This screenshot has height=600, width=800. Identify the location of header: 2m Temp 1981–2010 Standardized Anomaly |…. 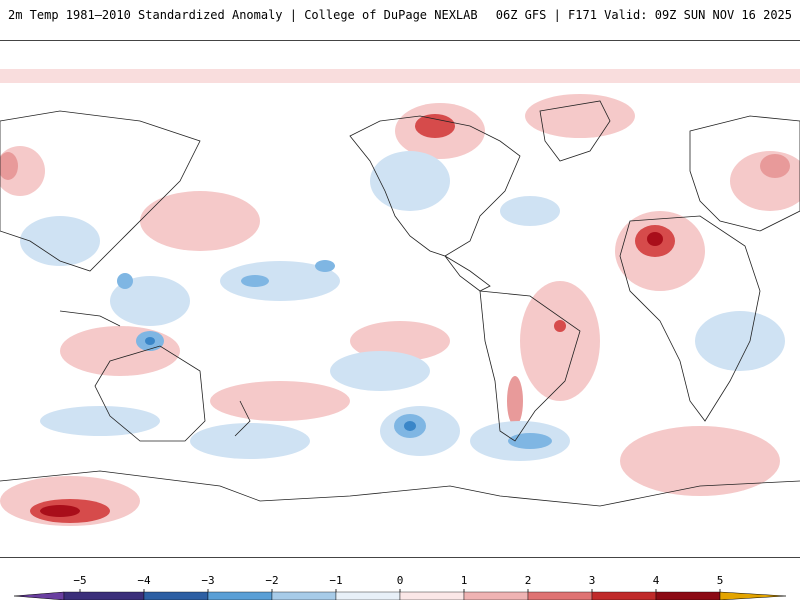
(400, 15).